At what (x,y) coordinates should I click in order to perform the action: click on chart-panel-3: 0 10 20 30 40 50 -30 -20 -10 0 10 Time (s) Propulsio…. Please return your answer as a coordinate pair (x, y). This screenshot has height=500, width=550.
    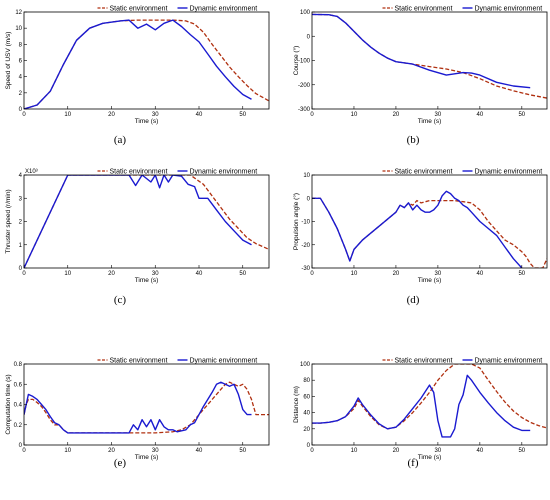
    Looking at the image, I should click on (420, 237).